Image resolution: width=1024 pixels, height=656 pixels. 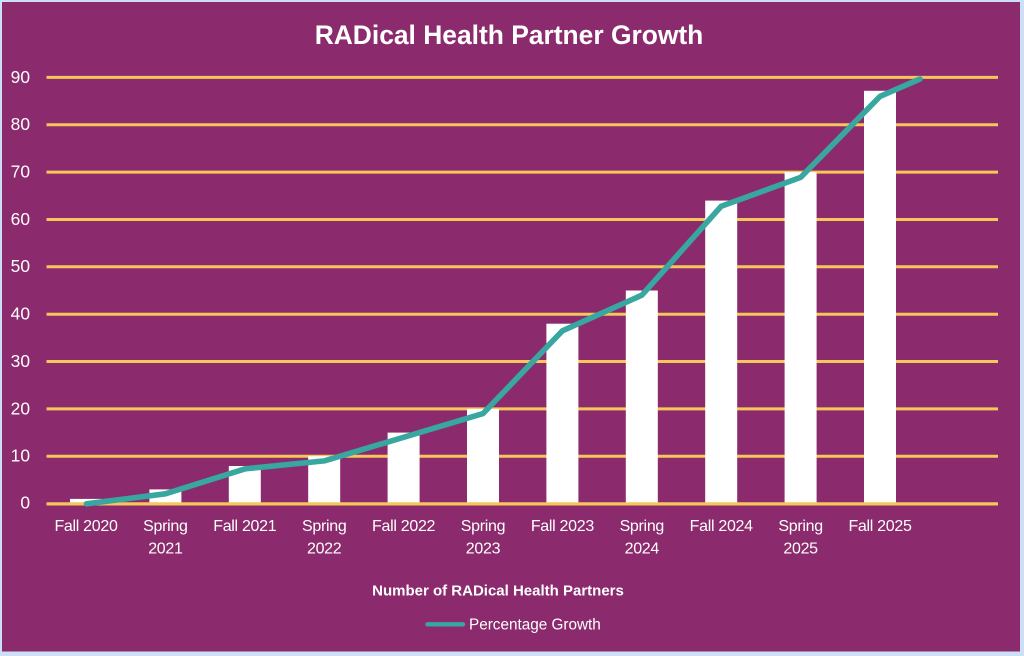 I want to click on svg-text: Fall 2022, so click(x=404, y=526).